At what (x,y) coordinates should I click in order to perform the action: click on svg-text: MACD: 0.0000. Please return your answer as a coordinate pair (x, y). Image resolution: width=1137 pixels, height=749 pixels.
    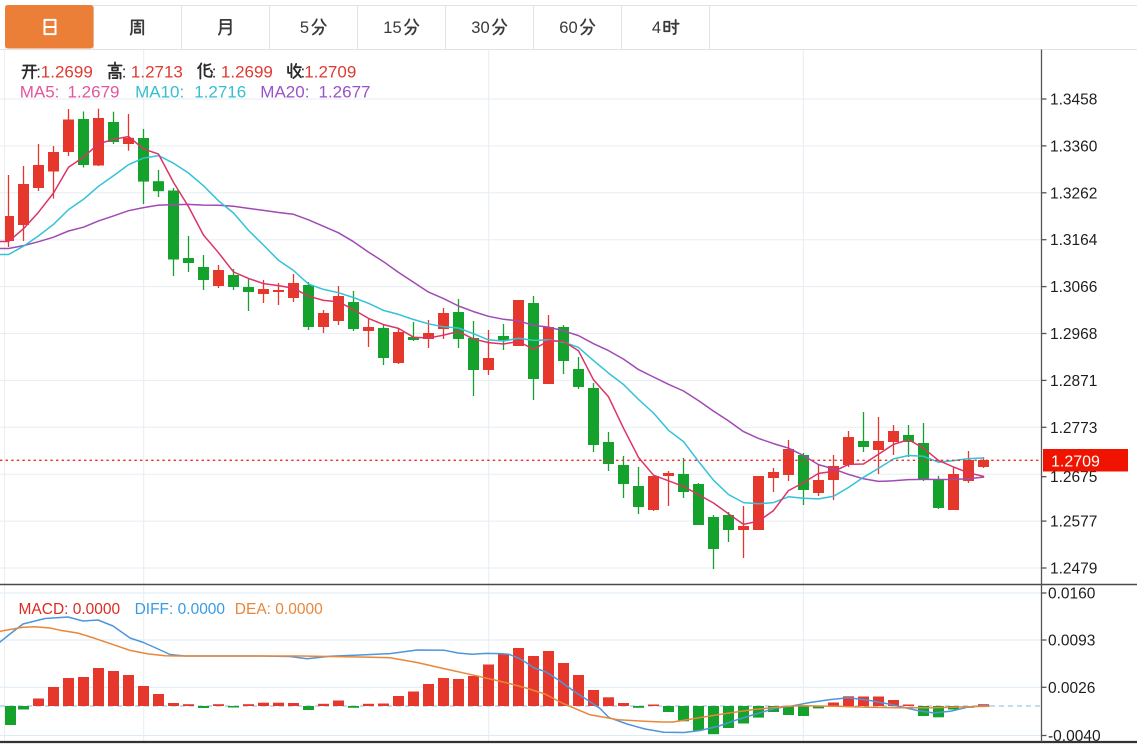
    Looking at the image, I should click on (70, 609).